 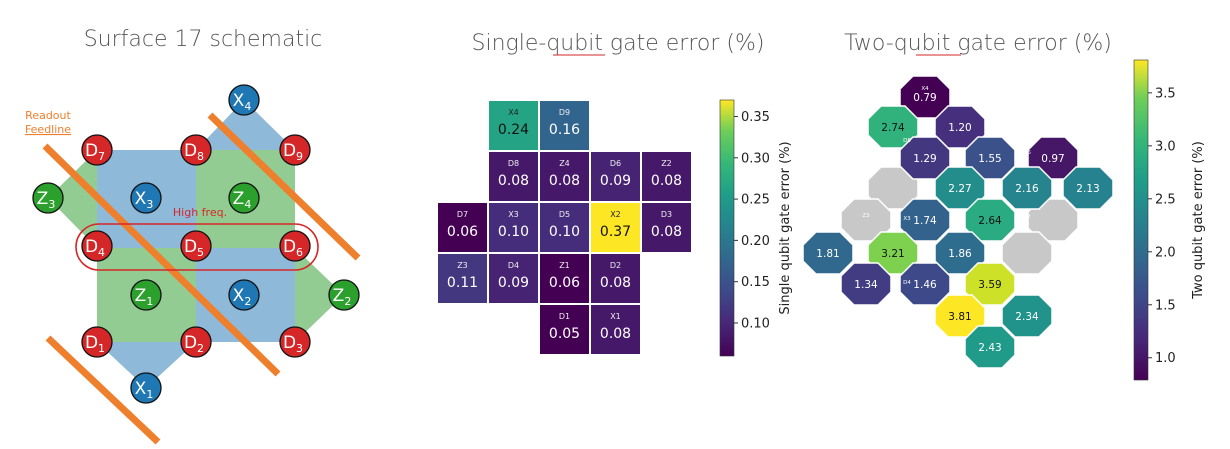 What do you see at coordinates (344, 295) in the screenshot?
I see `qubit-z2: Z2` at bounding box center [344, 295].